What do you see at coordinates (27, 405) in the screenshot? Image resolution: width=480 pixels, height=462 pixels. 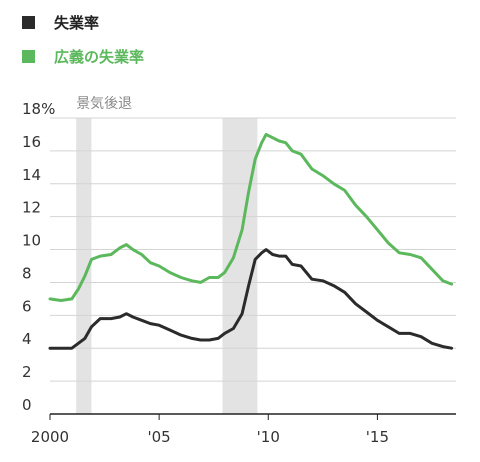 I see `y-tick-label: 0` at bounding box center [27, 405].